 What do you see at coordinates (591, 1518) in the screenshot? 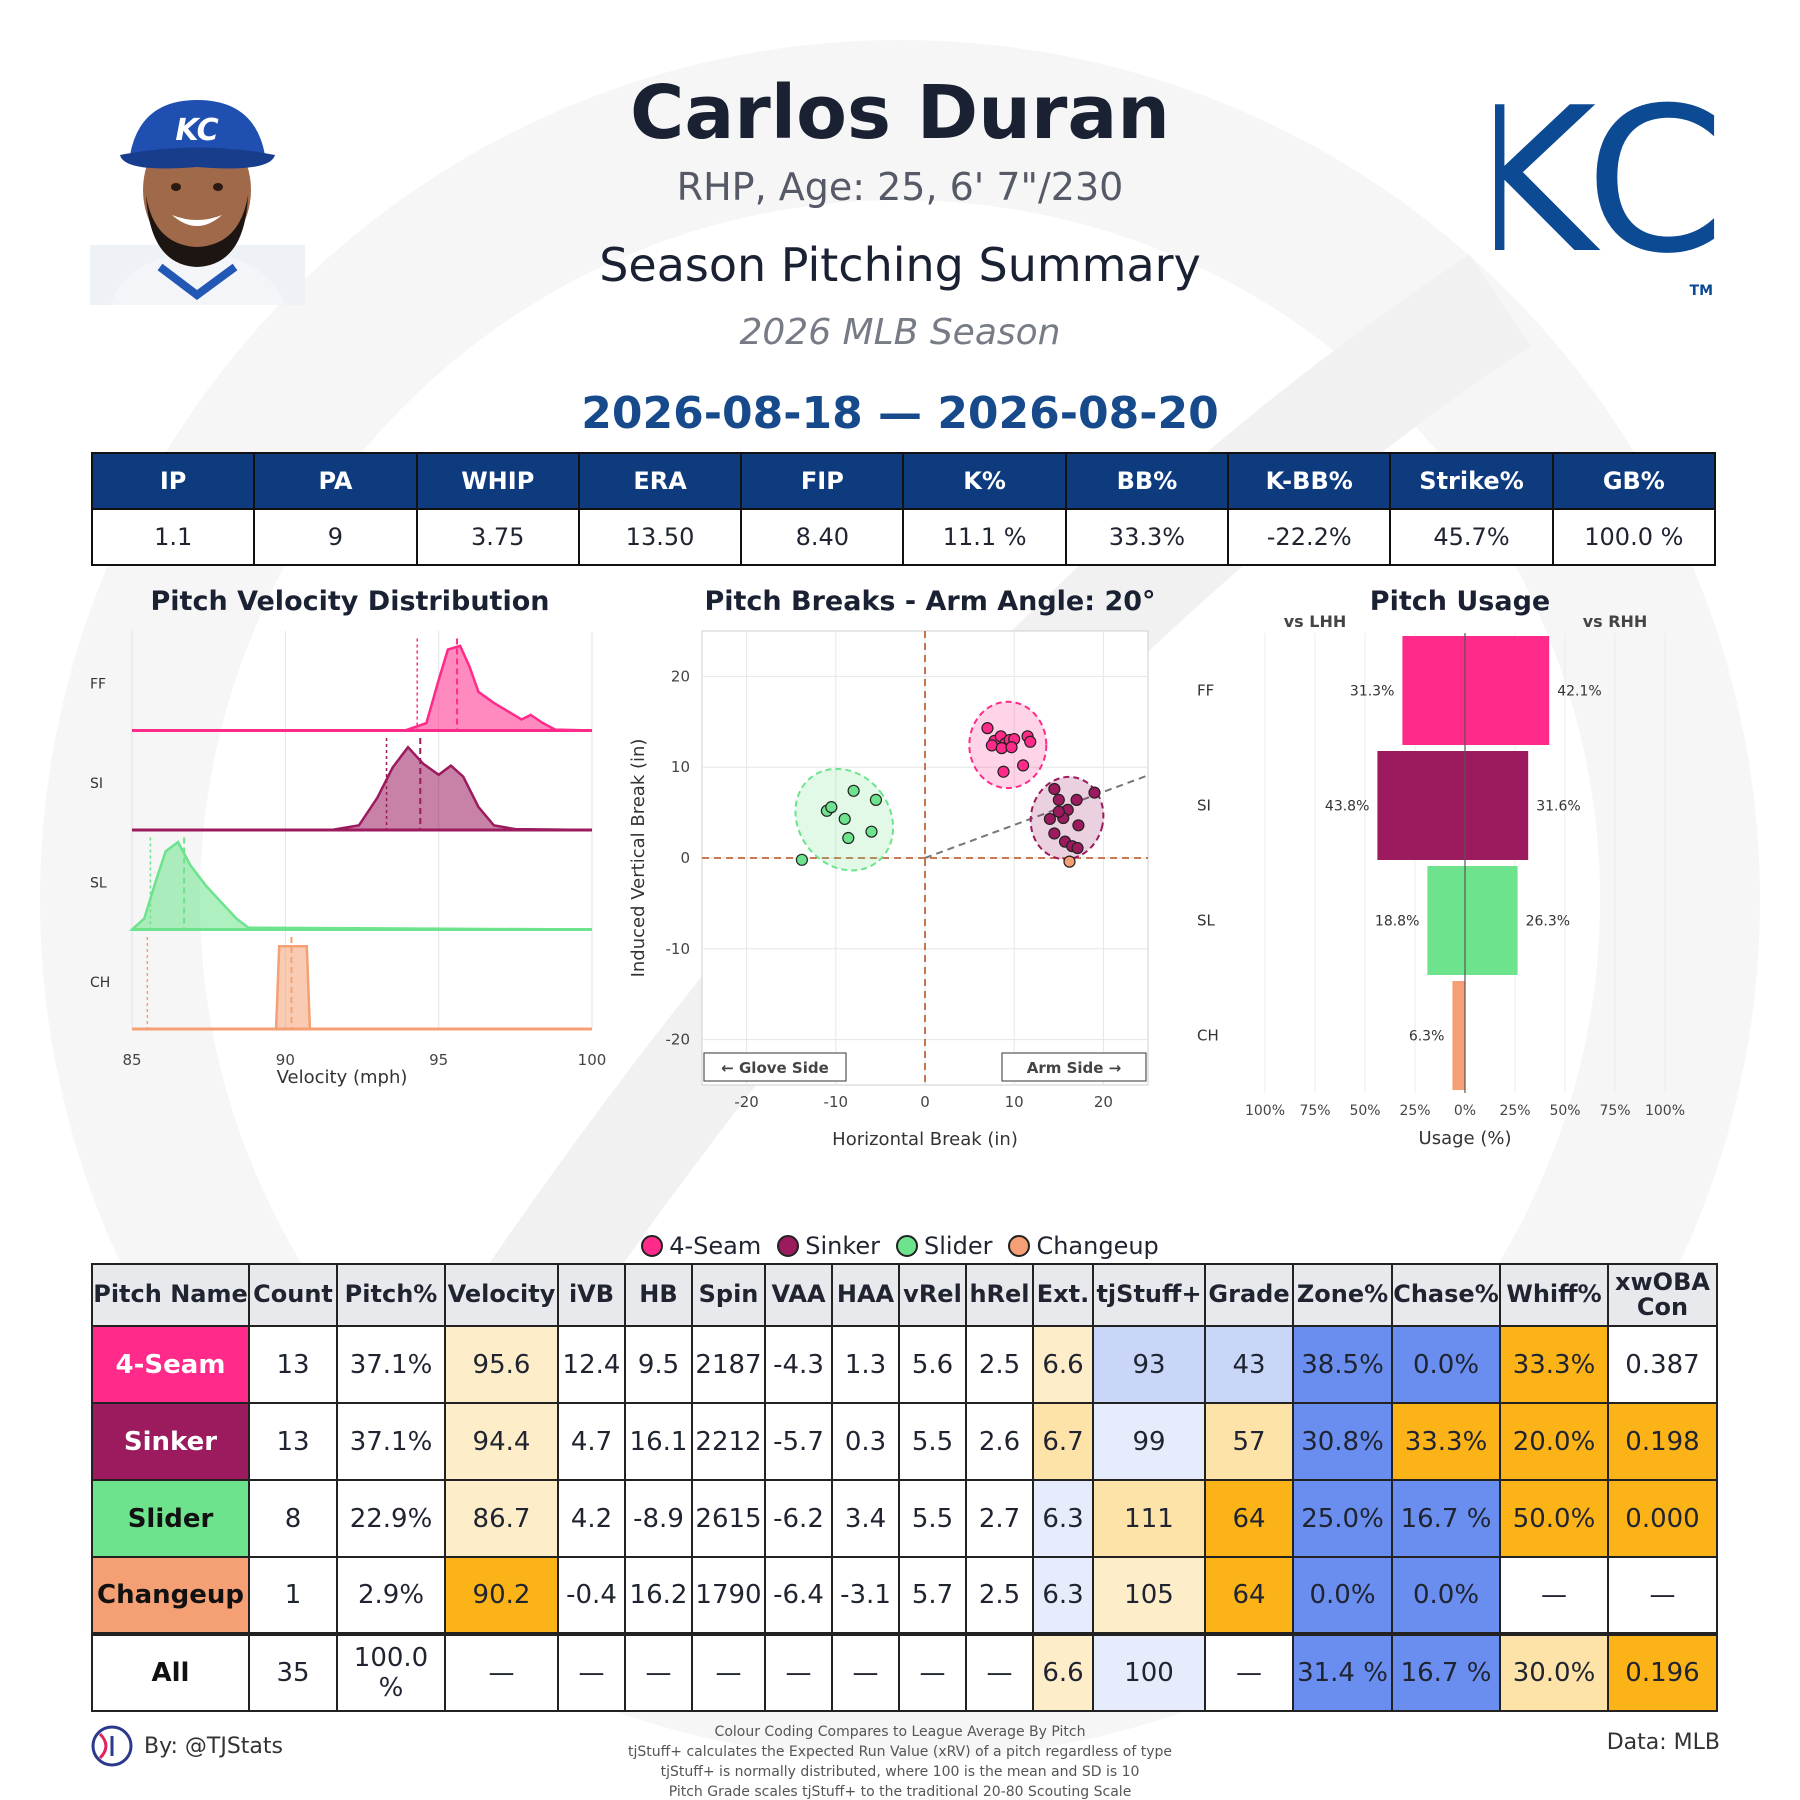
I see `pitch-cell-ivb: 4.2` at bounding box center [591, 1518].